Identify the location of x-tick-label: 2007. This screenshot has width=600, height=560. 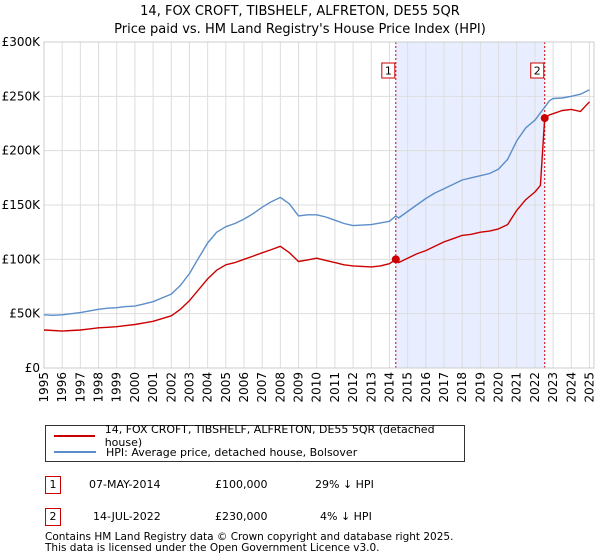
(262, 387).